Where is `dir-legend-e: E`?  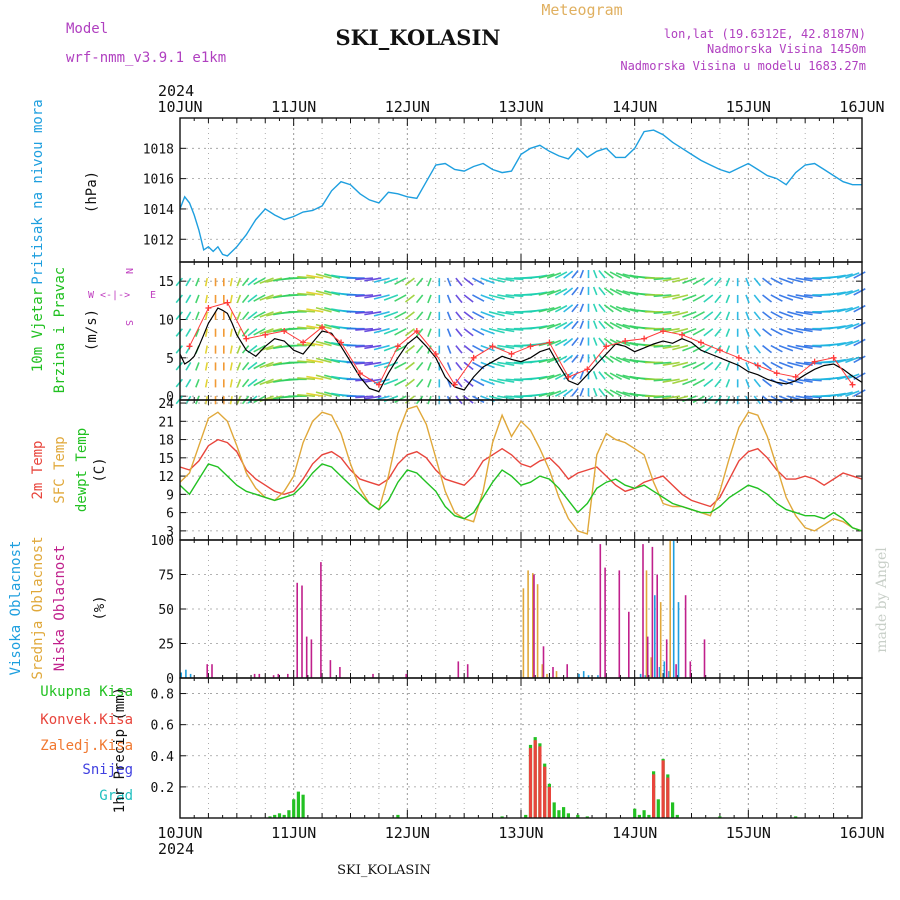 dir-legend-e: E is located at coordinates (153, 295).